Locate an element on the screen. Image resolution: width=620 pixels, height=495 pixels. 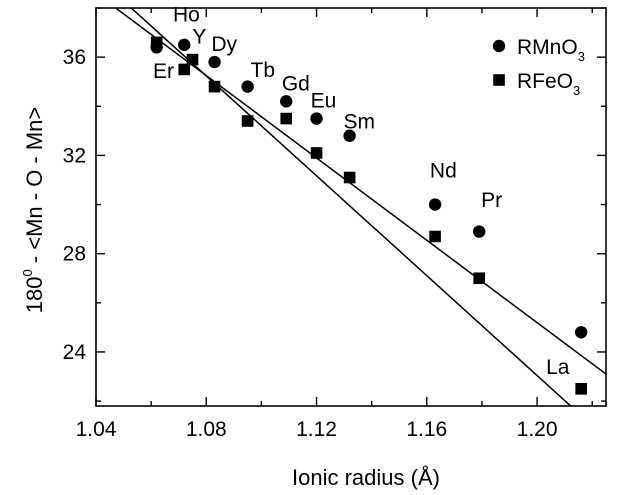
point-label: Er is located at coordinates (163, 71).